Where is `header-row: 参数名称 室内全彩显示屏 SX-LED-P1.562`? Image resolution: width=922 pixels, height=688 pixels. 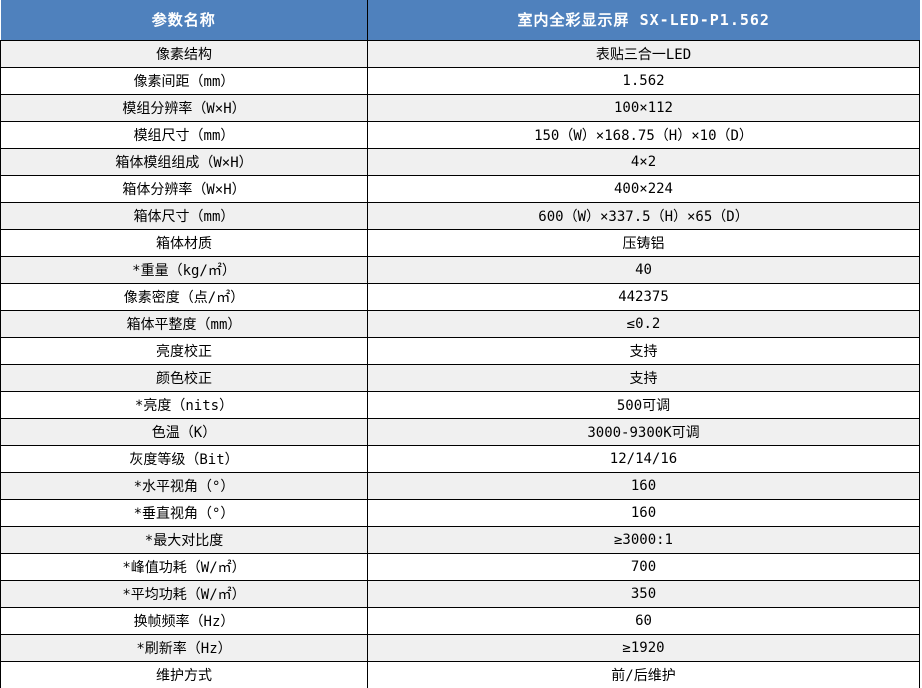 header-row: 参数名称 室内全彩显示屏 SX-LED-P1.562 is located at coordinates (460, 20).